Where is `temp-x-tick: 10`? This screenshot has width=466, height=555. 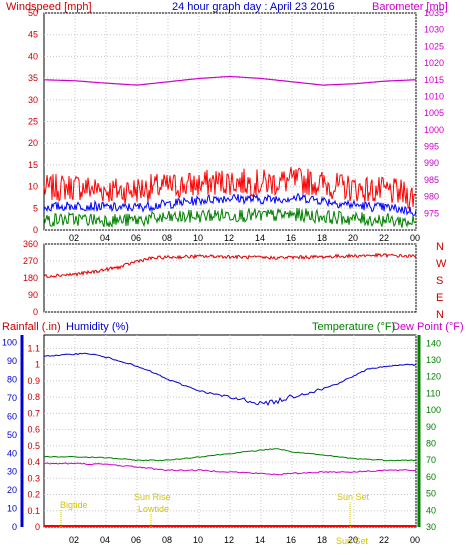 temp-x-tick: 10 is located at coordinates (198, 540).